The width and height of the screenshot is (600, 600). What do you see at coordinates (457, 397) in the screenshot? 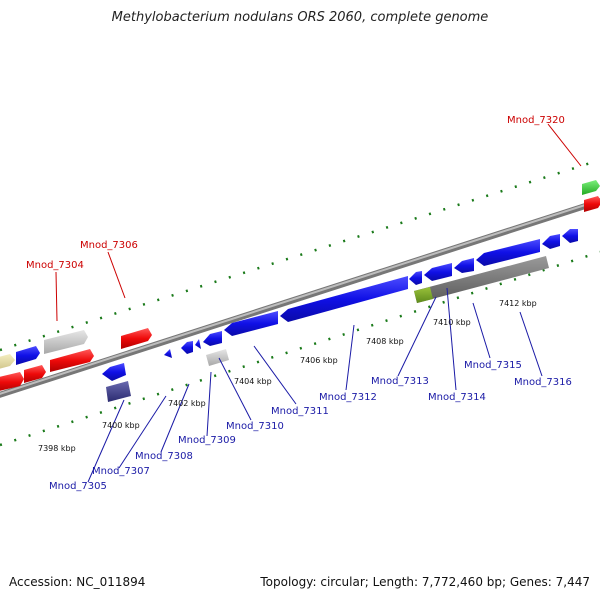
I see `gene-label: Mnod_7314` at bounding box center [457, 397].